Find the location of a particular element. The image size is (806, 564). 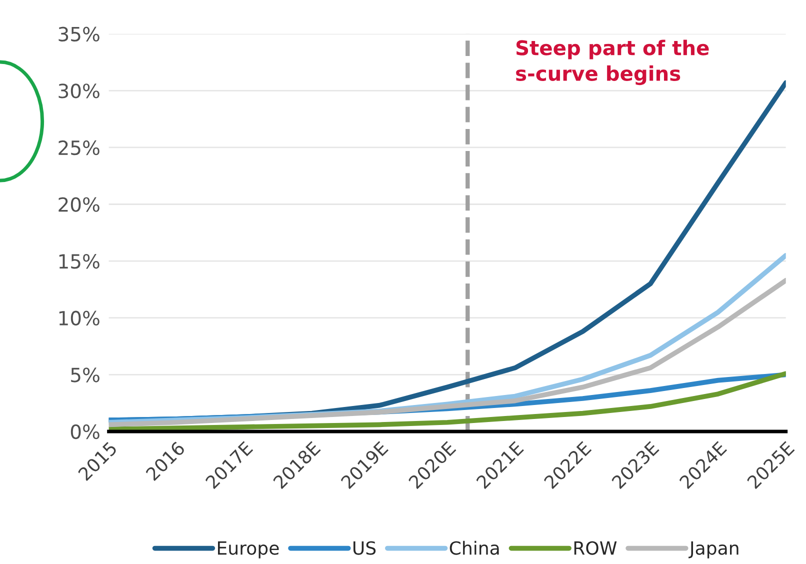

y-tick-label: 0% is located at coordinates (85, 432).